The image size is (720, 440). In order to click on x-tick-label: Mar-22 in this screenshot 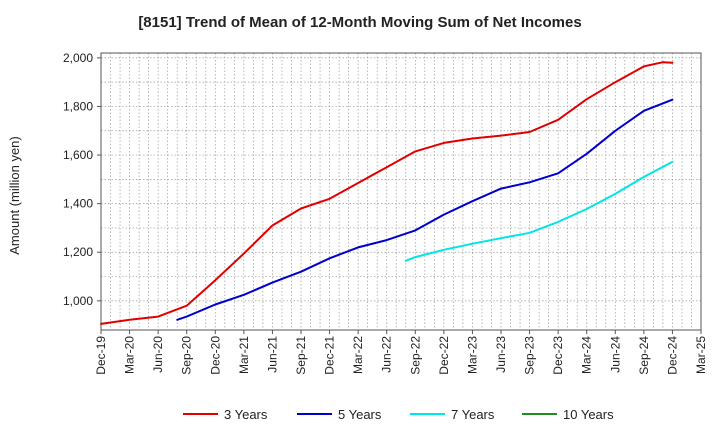, I will do `click(358, 355)`.